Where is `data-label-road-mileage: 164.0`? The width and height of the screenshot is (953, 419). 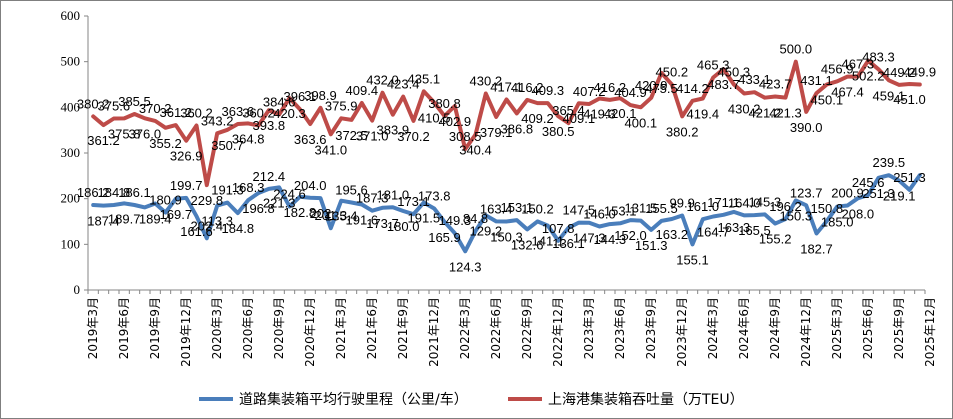
data-label-road-mileage: 164.0 is located at coordinates (744, 202).